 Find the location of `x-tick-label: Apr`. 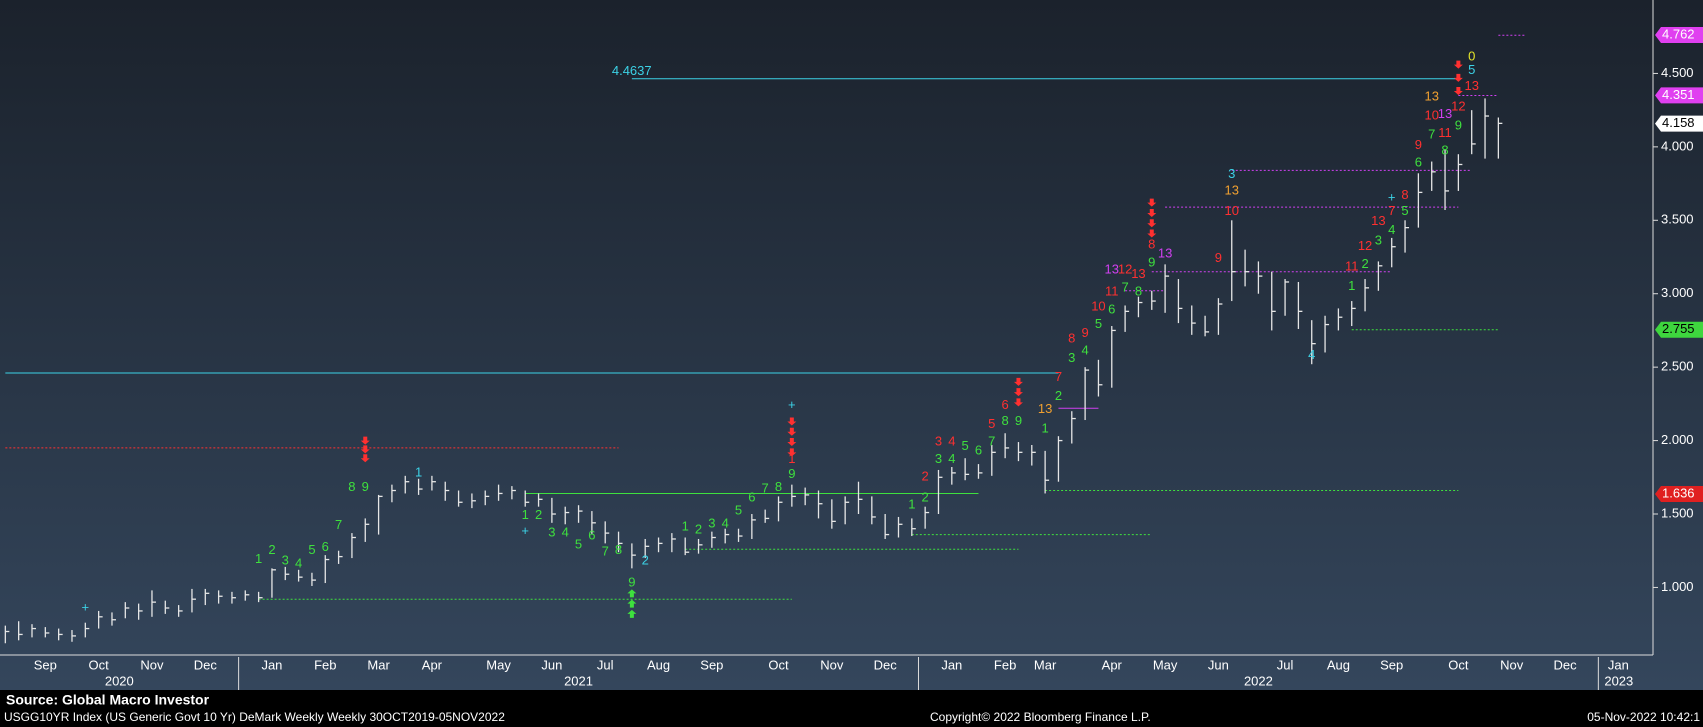

x-tick-label: Apr is located at coordinates (1112, 664).